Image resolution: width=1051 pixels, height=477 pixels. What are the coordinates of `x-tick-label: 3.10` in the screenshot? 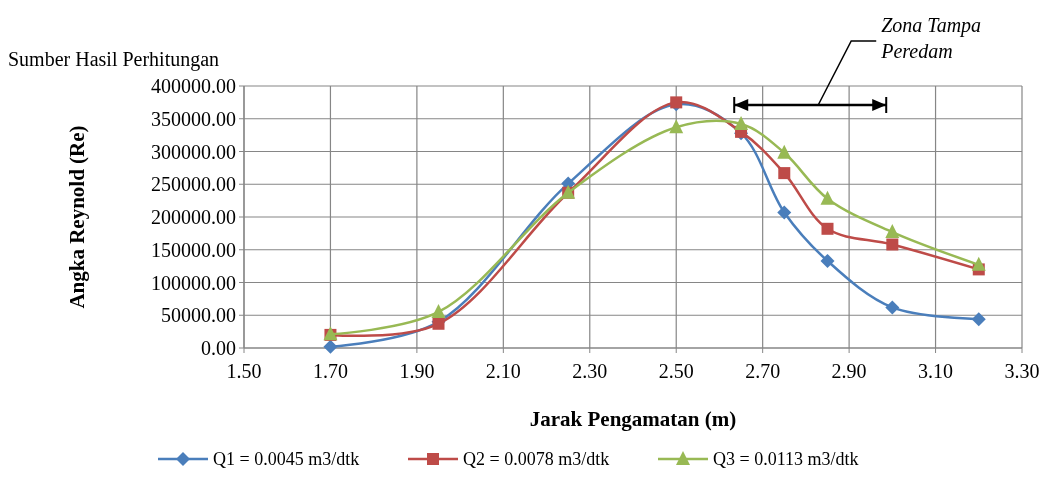 It's located at (936, 371).